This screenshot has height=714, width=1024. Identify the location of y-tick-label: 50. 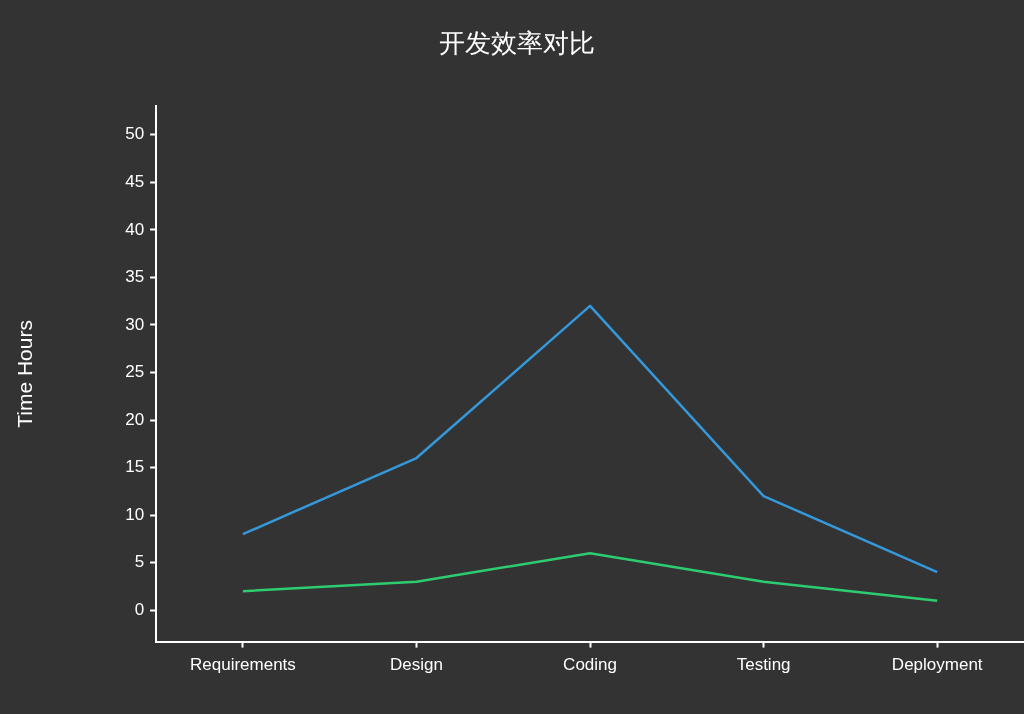
(135, 134).